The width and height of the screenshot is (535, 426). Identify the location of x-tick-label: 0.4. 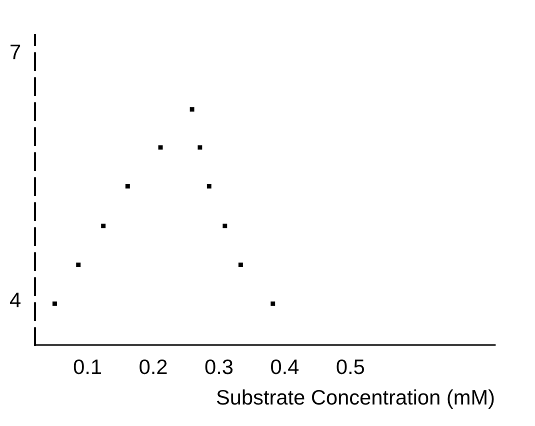
(285, 366).